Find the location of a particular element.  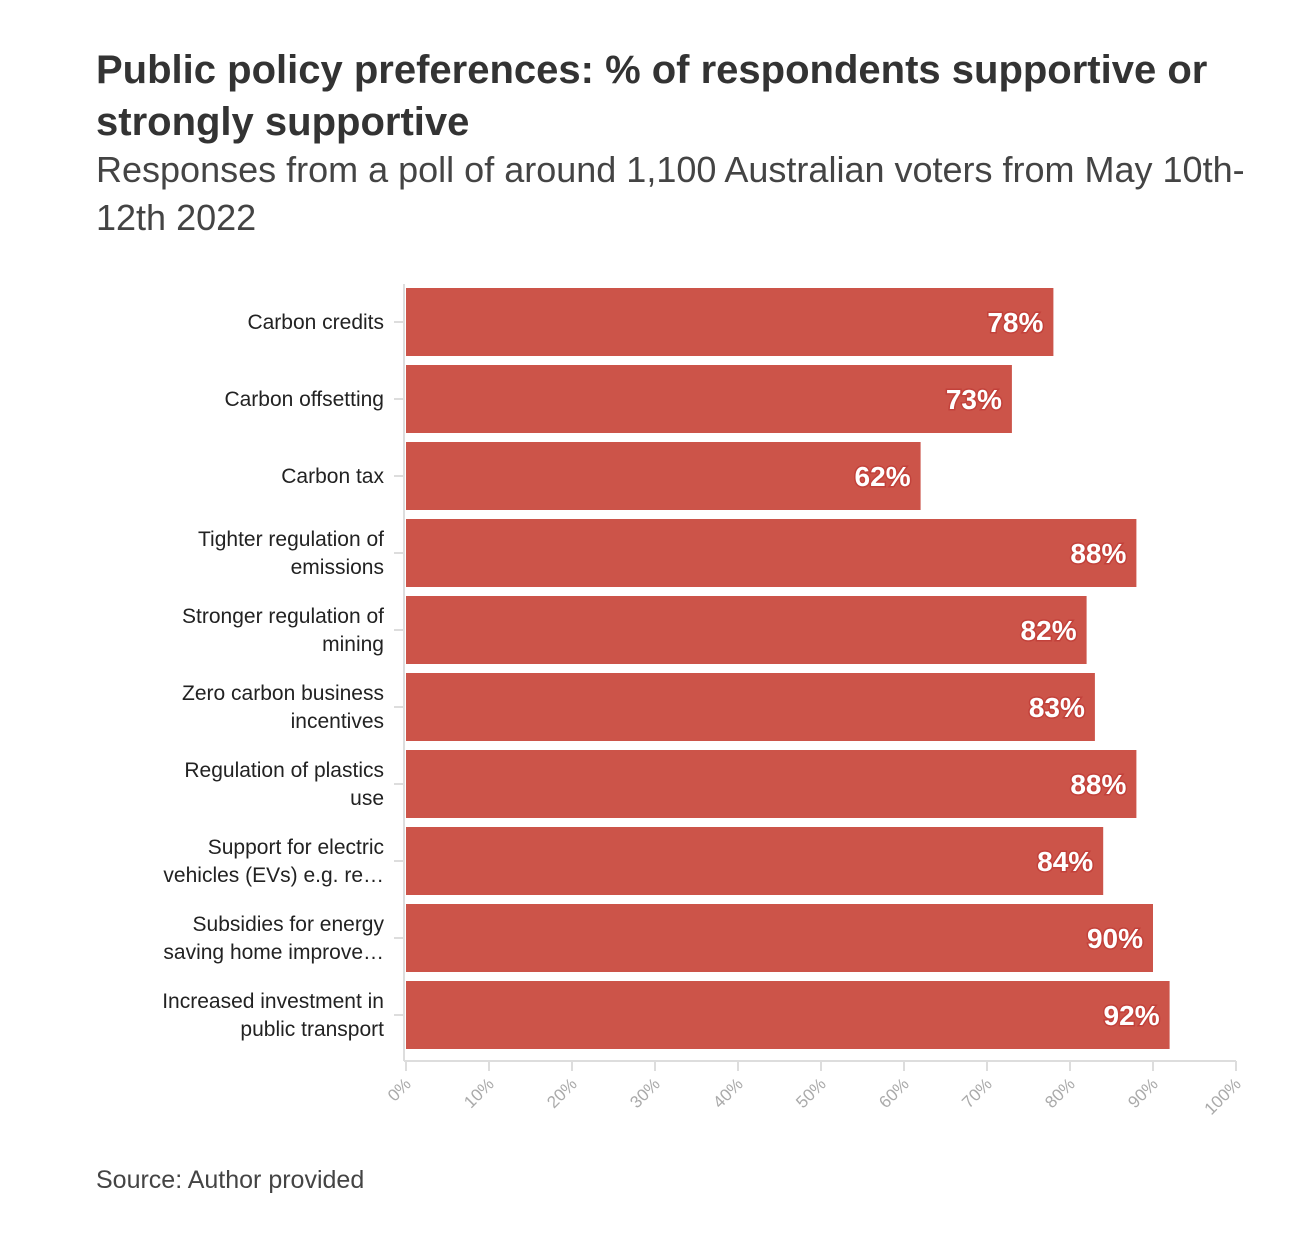

x-tick-label: 0% is located at coordinates (399, 1089).